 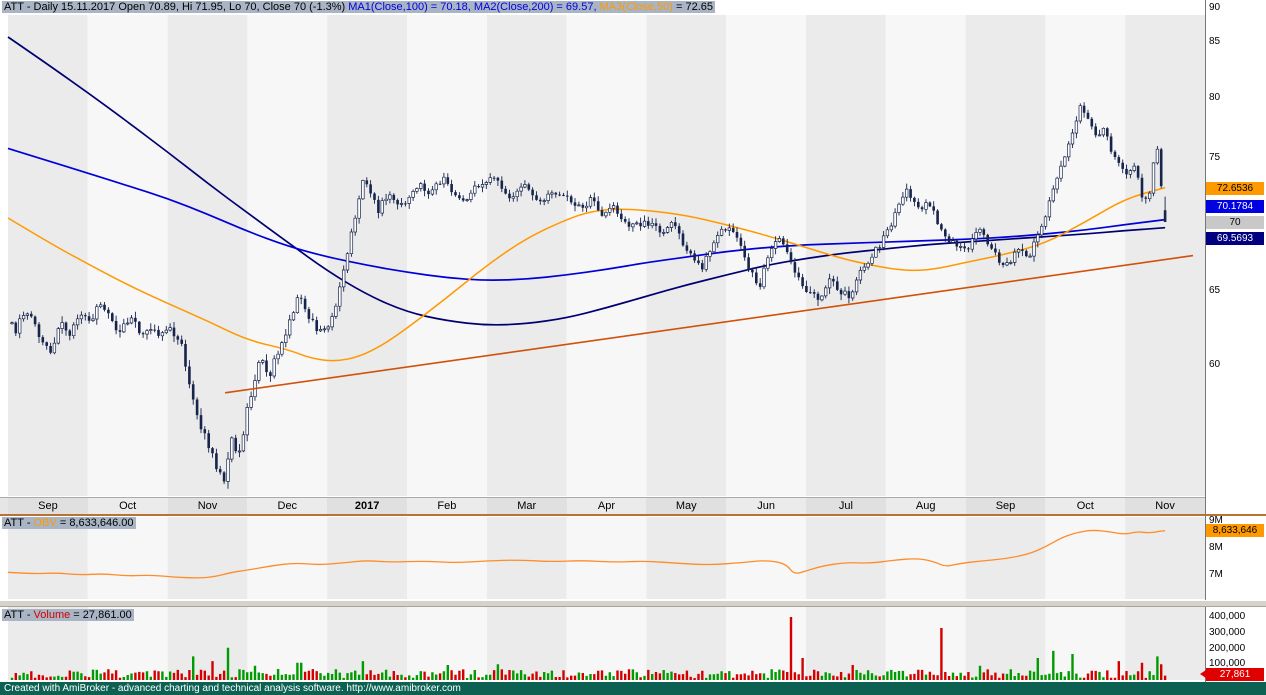 I want to click on date-axis-label-feb: Feb, so click(x=447, y=506).